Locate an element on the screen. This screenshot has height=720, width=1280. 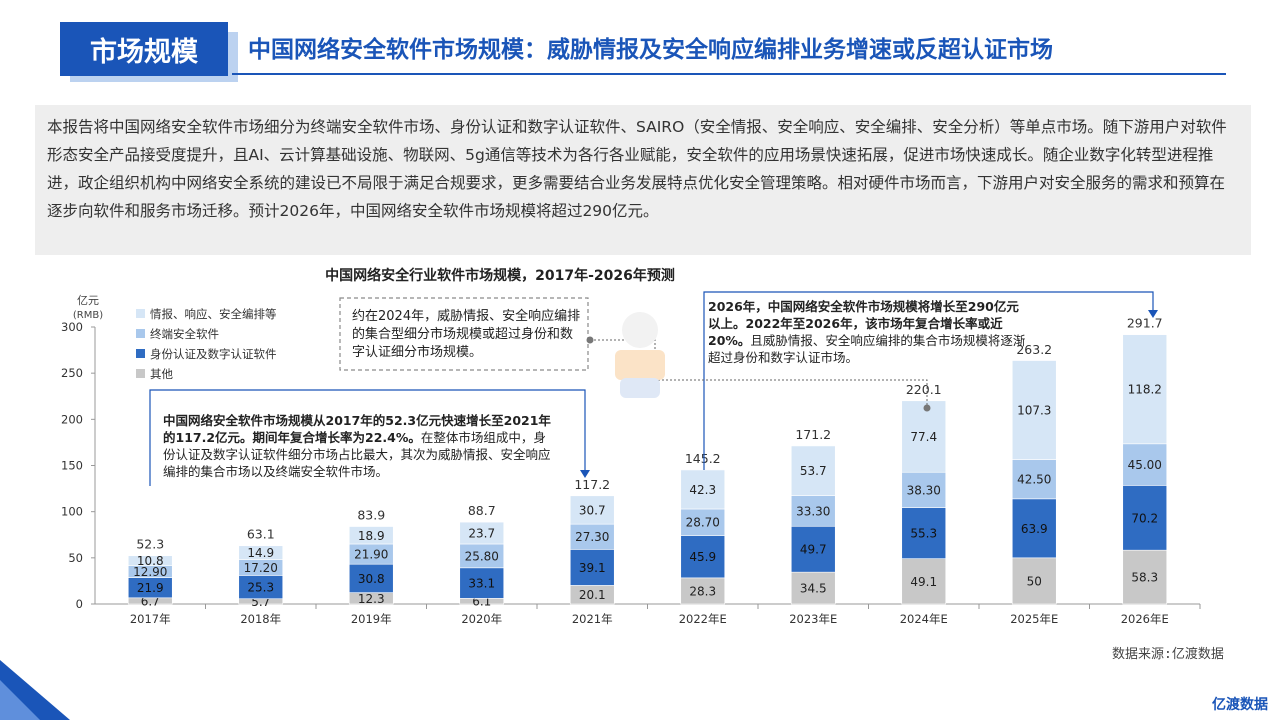
data-label: 23.7 is located at coordinates (481, 534).